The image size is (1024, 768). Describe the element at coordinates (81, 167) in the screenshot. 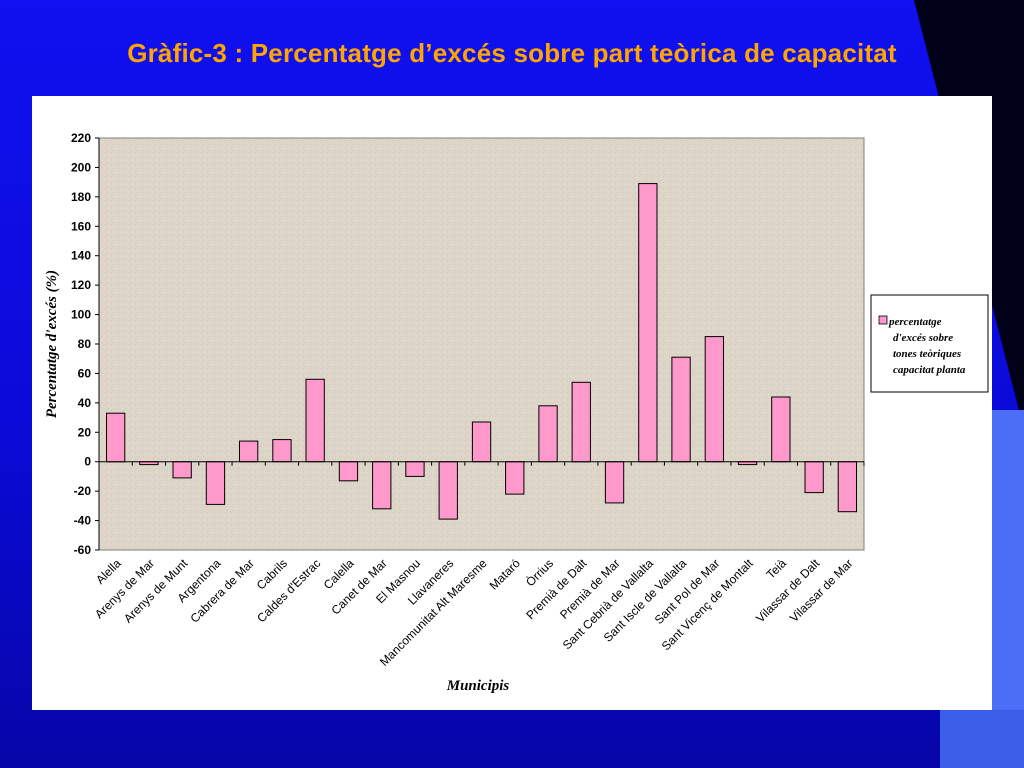

I see `y-tick-label: 200` at that location.